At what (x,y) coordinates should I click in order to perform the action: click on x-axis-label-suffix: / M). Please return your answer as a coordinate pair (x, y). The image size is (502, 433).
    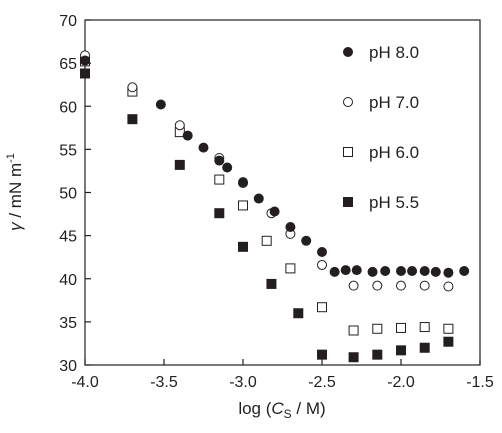
    Looking at the image, I should click on (309, 408).